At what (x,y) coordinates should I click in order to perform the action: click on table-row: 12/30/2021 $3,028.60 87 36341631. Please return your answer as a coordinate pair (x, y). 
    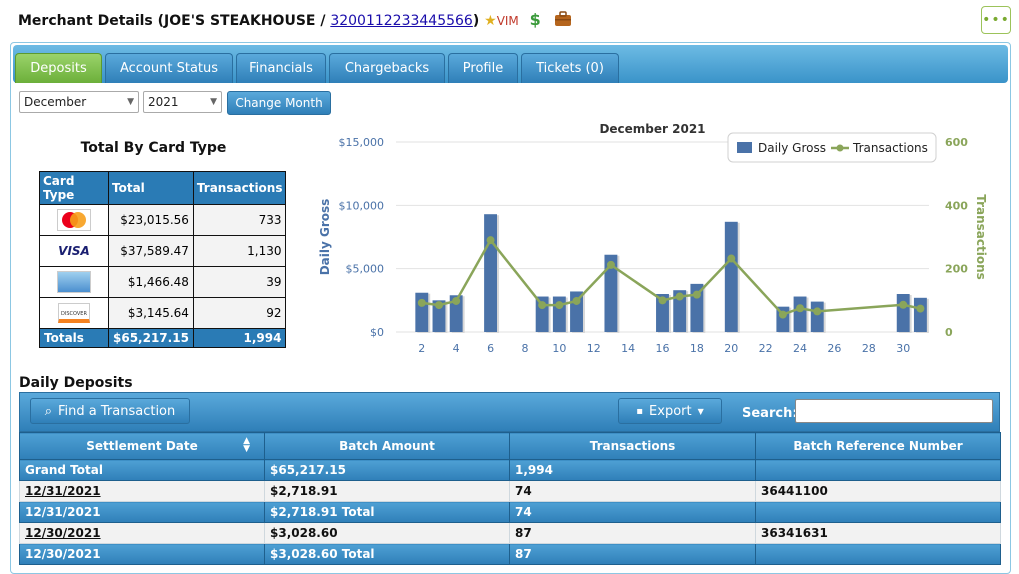
    Looking at the image, I should click on (510, 533).